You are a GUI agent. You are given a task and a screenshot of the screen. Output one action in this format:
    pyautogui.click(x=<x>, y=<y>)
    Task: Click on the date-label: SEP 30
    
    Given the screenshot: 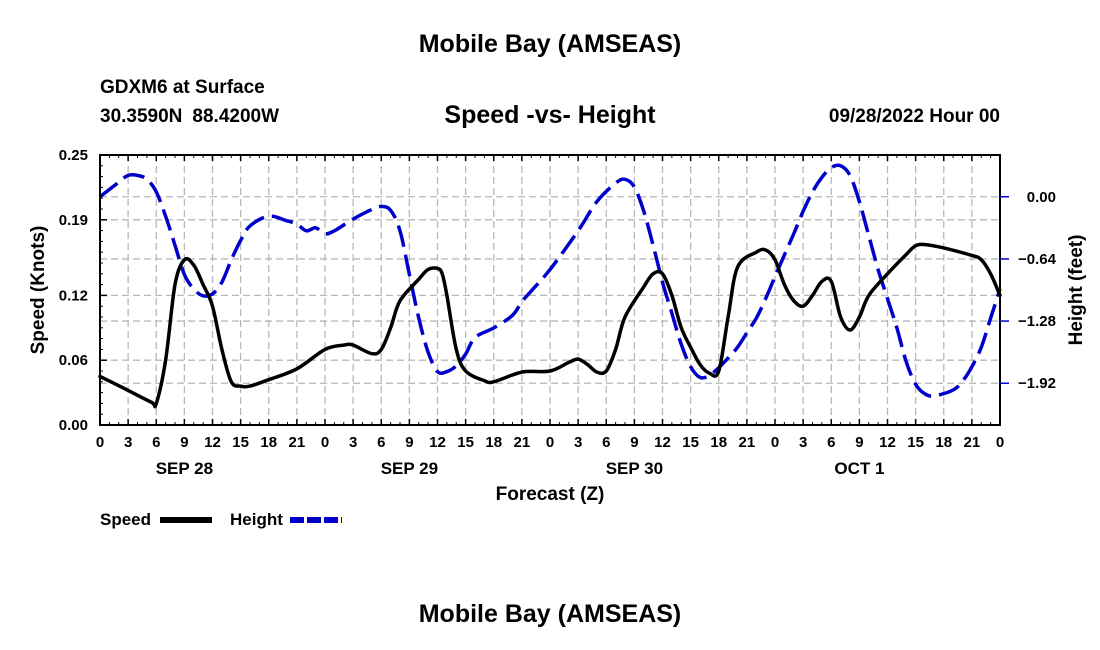 What is the action you would take?
    pyautogui.click(x=634, y=468)
    